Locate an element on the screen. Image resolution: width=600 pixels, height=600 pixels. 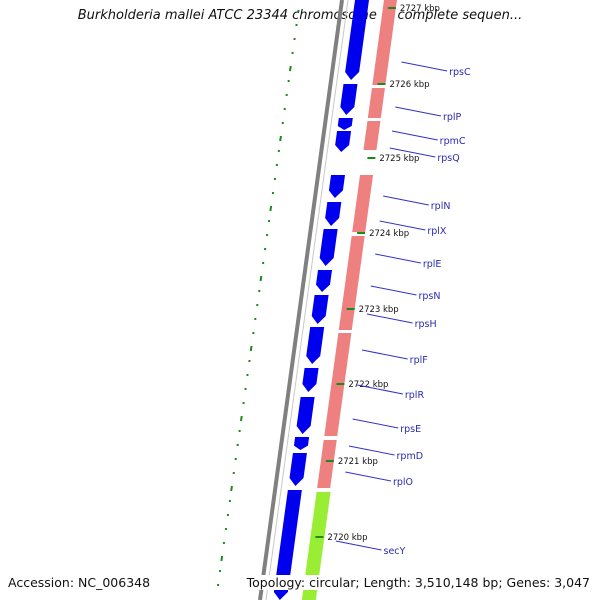
gene-label: rplO is located at coordinates (403, 482).